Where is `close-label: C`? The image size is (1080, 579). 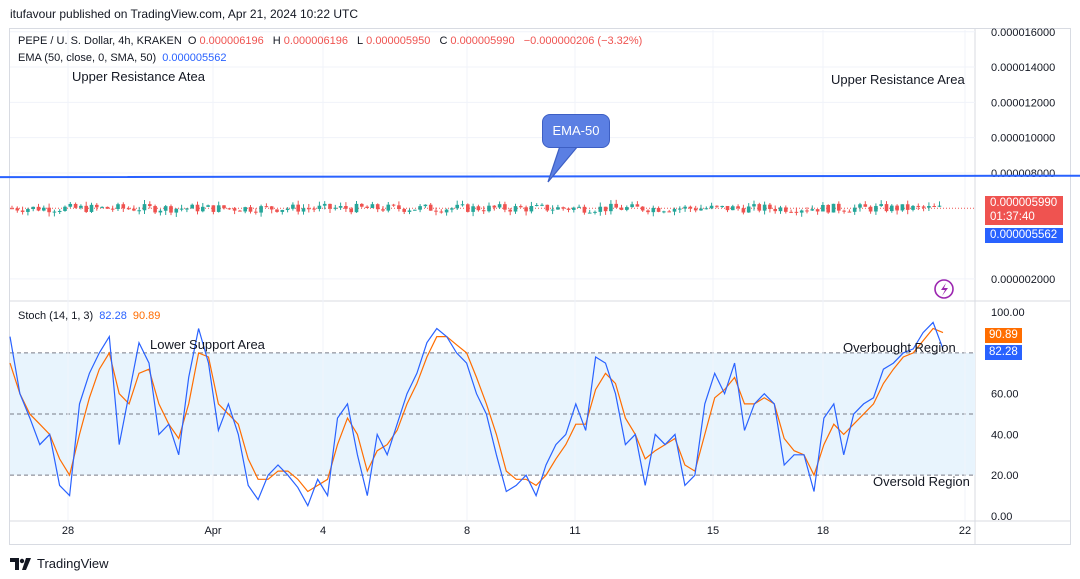 close-label: C is located at coordinates (443, 41).